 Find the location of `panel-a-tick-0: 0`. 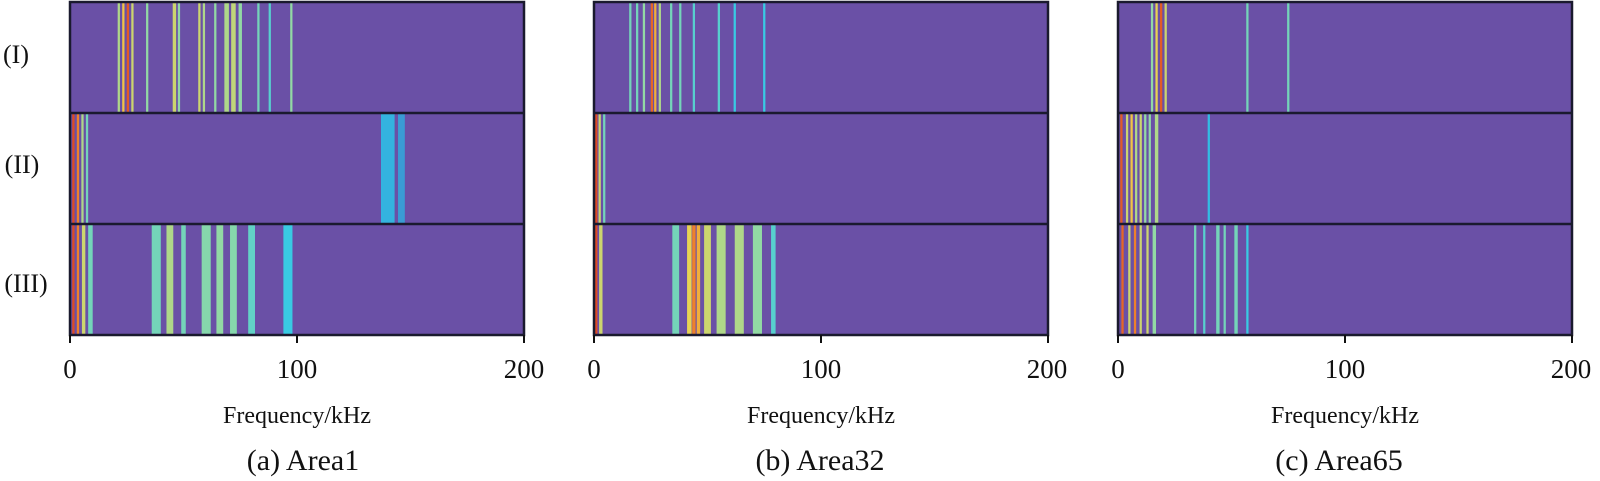

panel-a-tick-0: 0 is located at coordinates (70, 369).